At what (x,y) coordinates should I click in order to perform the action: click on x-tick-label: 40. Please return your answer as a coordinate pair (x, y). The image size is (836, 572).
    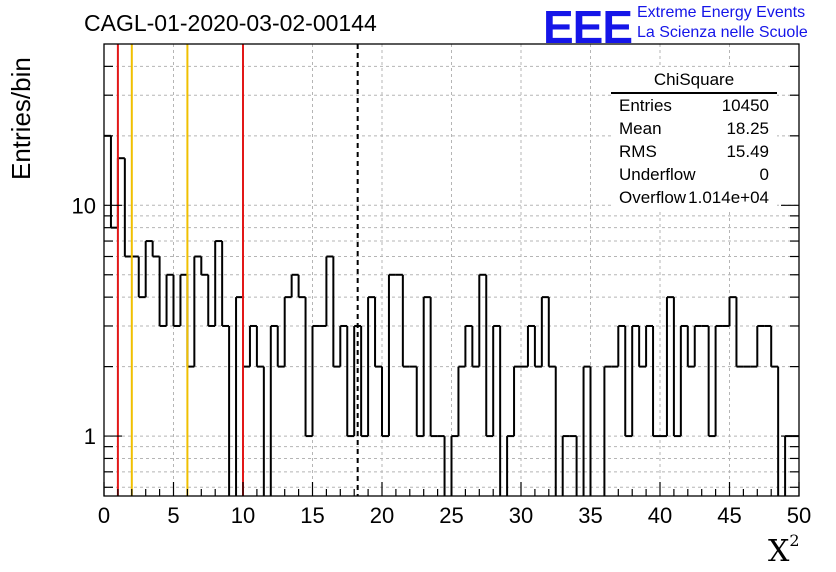
    Looking at the image, I should click on (660, 515).